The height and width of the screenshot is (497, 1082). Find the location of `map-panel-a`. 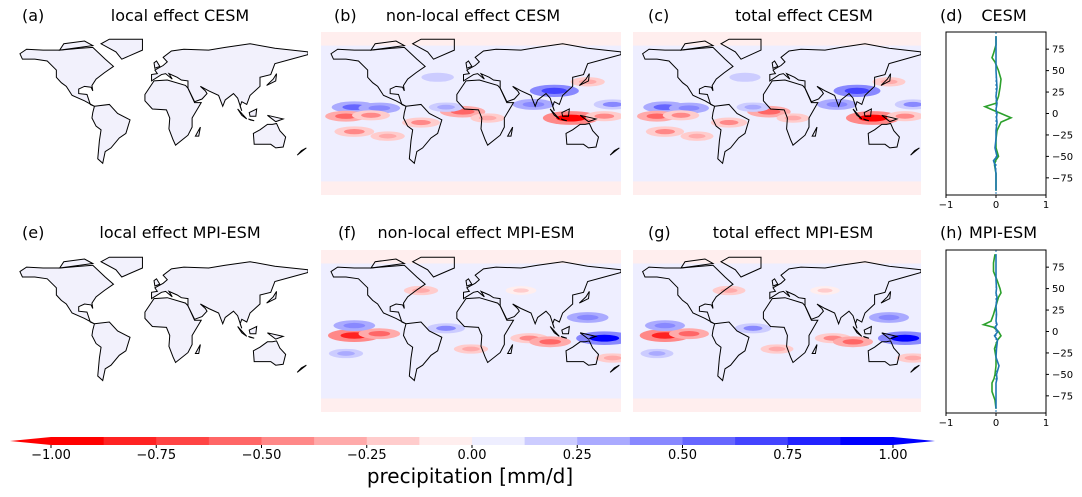

map-panel-a is located at coordinates (159, 113).